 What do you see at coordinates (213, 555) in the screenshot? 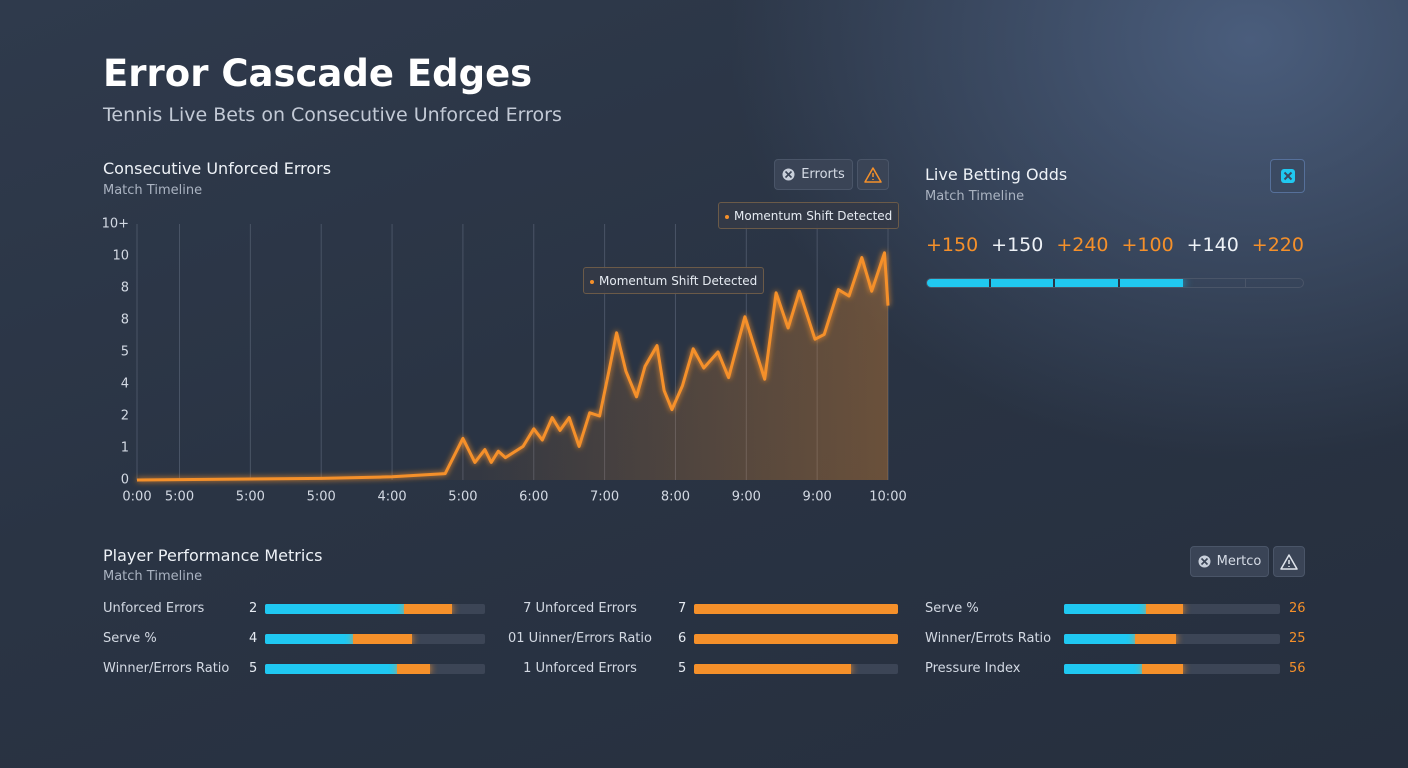
I see `metrics-title: Player Performance Metrics` at bounding box center [213, 555].